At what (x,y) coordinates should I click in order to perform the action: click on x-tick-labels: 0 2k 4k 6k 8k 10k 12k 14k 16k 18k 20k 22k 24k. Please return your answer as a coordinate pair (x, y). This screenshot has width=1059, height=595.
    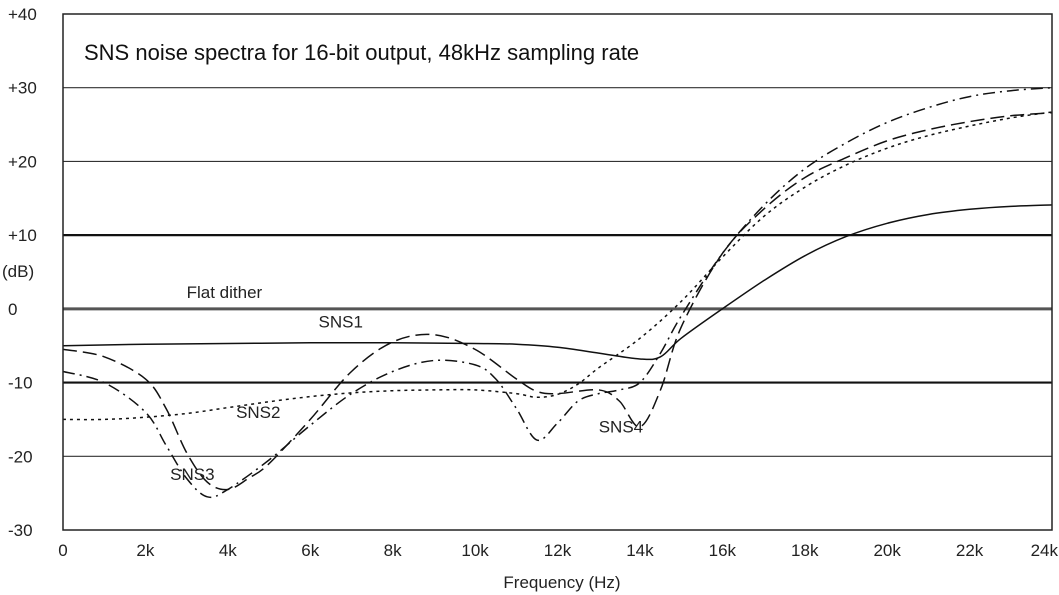
    Looking at the image, I should click on (558, 550).